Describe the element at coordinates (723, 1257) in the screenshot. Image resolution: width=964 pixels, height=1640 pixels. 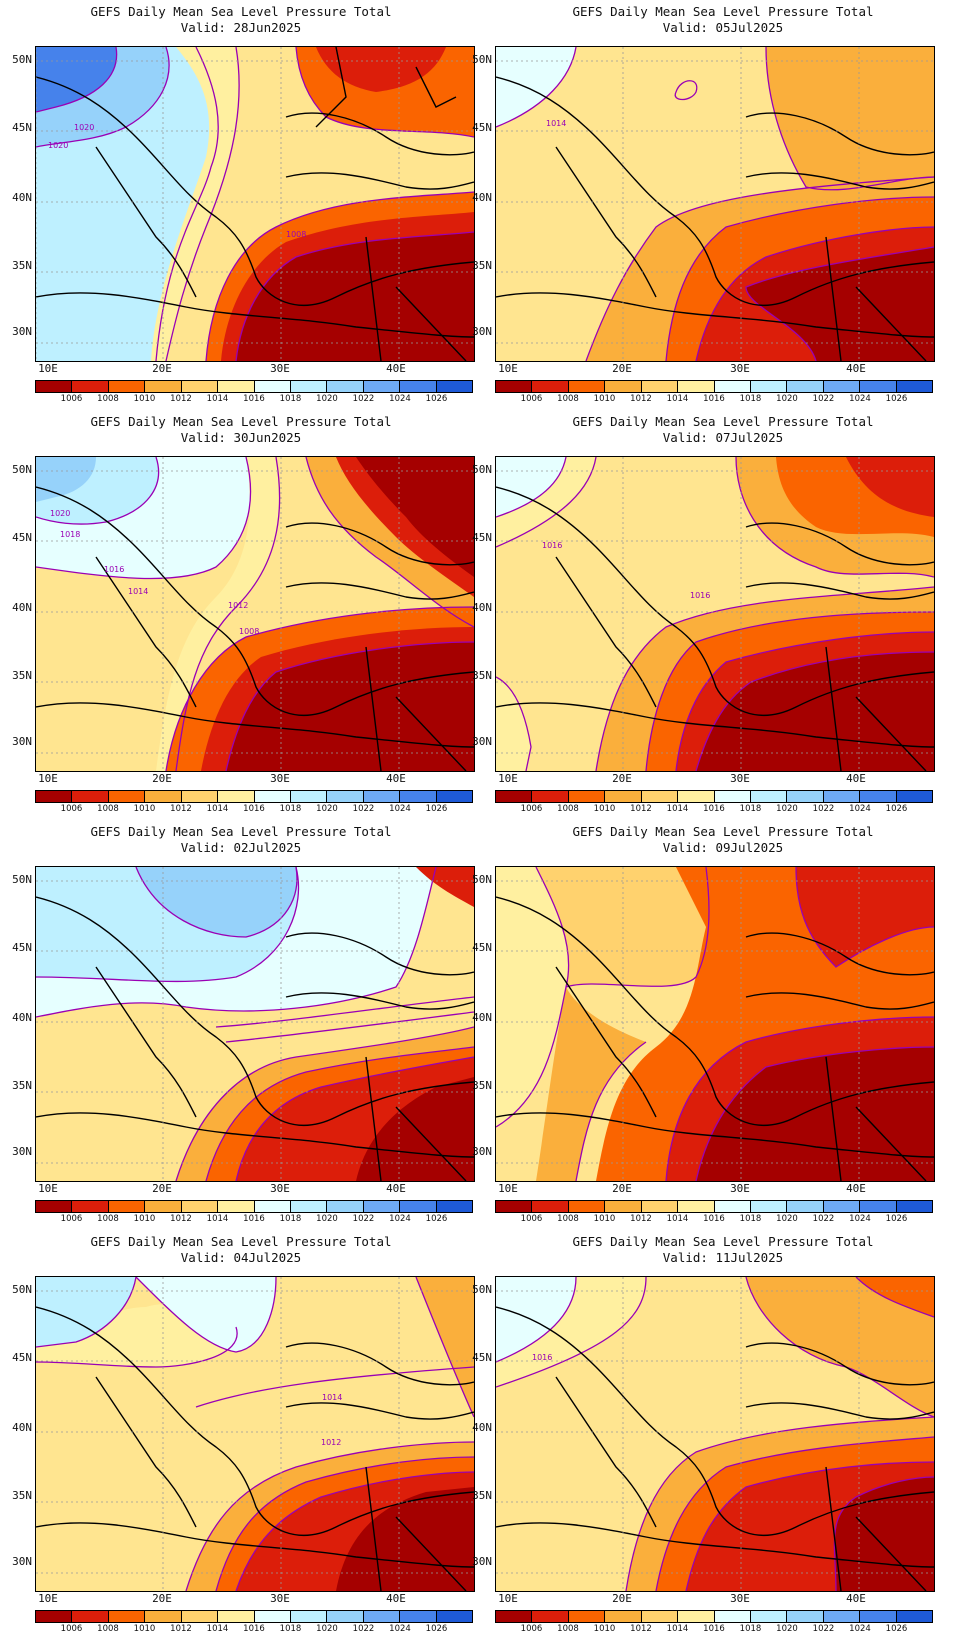
I see `panel-valid-date: Valid: 11Jul2025` at that location.